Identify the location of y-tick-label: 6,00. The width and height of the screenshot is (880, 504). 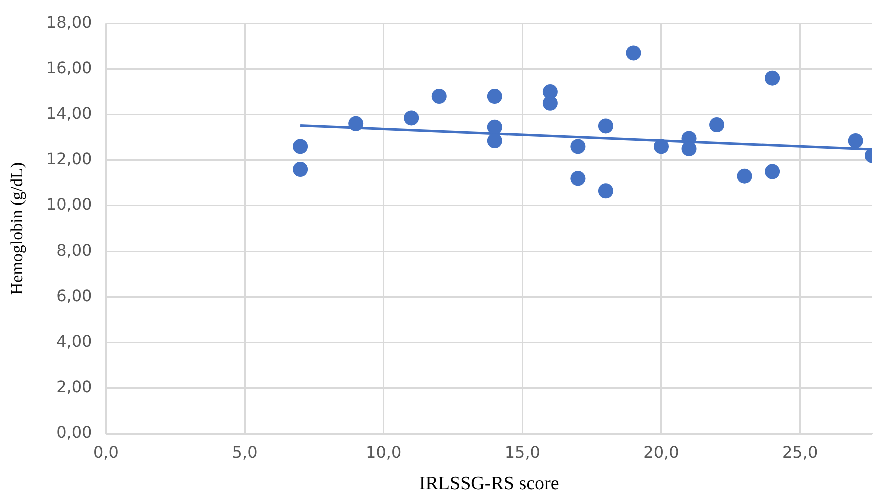
(74, 296).